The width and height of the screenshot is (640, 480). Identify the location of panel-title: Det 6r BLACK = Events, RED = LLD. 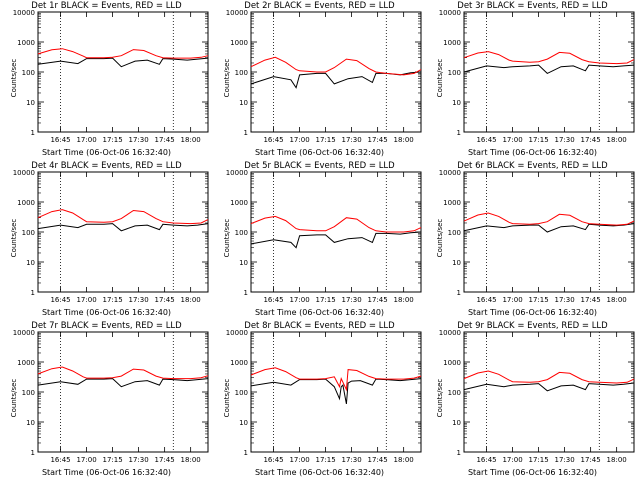
(532, 166).